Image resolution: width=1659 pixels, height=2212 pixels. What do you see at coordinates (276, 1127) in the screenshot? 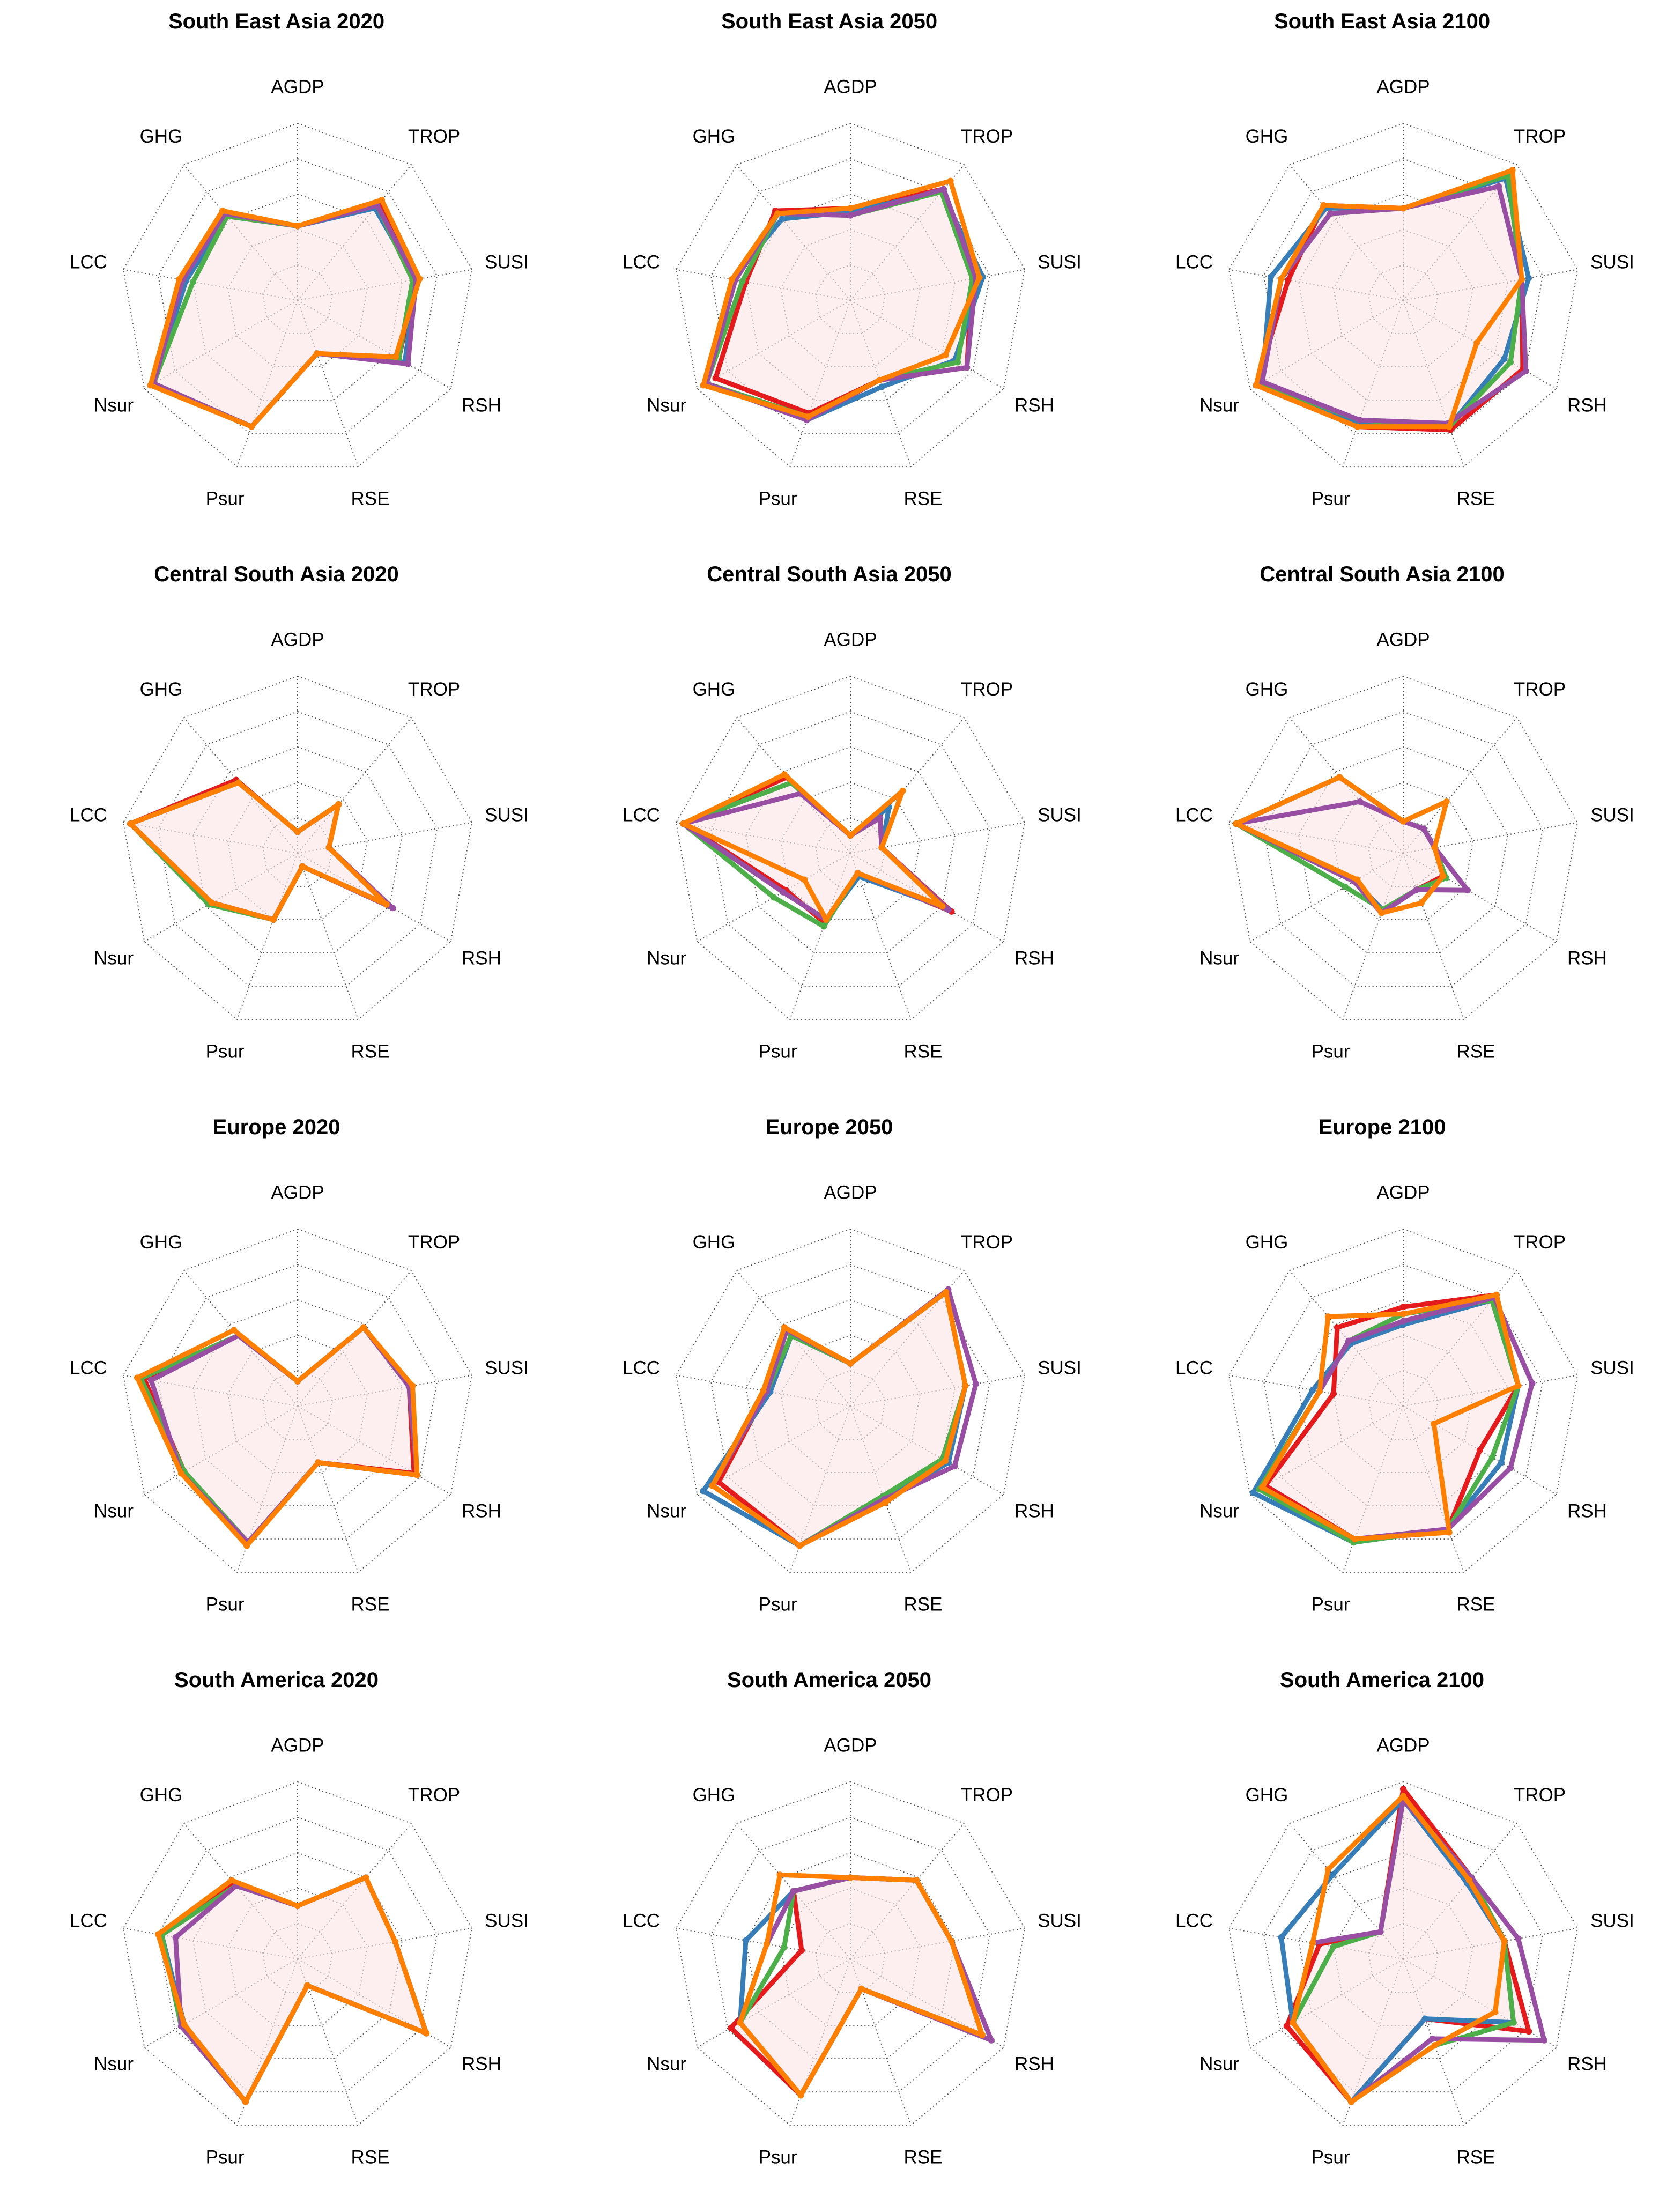
I see `panel-title: Europe 2020` at bounding box center [276, 1127].